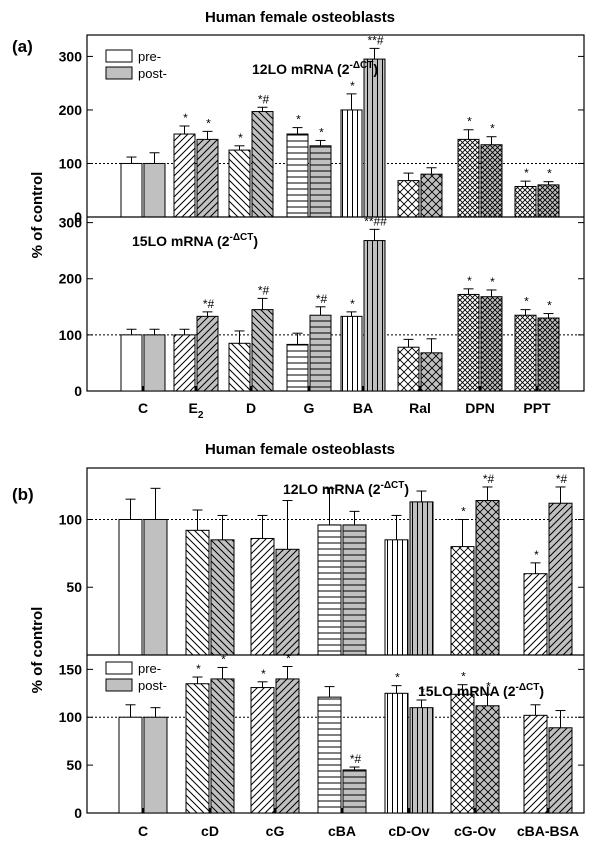  I want to click on significance-label: **#, so click(375, 40).